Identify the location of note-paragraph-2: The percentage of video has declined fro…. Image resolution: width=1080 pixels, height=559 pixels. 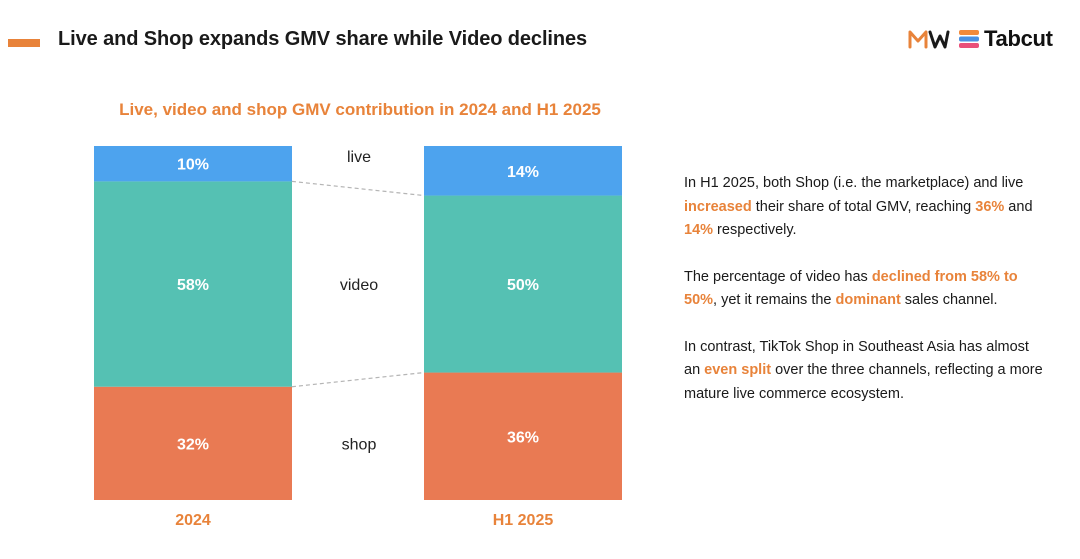
(864, 289).